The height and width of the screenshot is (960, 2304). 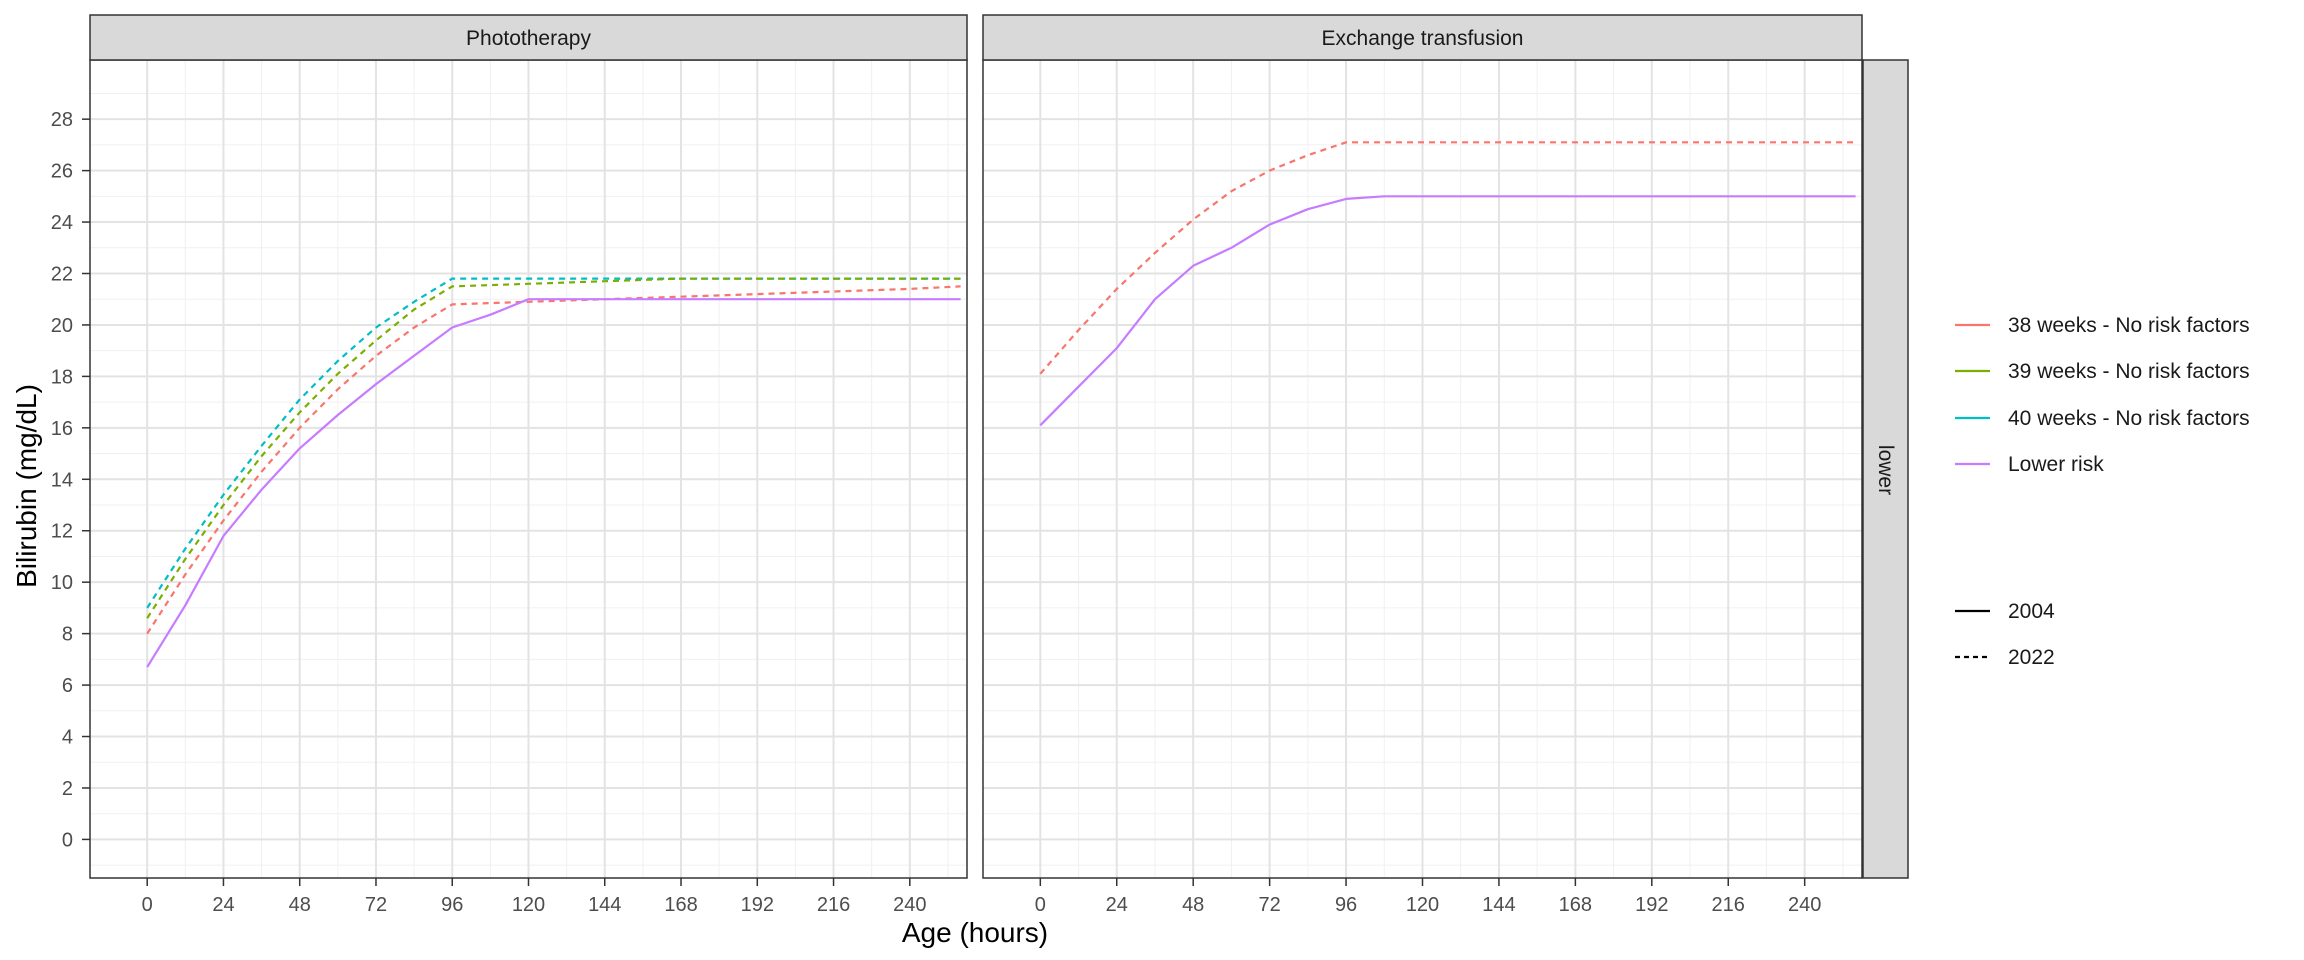 I want to click on y-tick-label: 2, so click(x=67, y=789).